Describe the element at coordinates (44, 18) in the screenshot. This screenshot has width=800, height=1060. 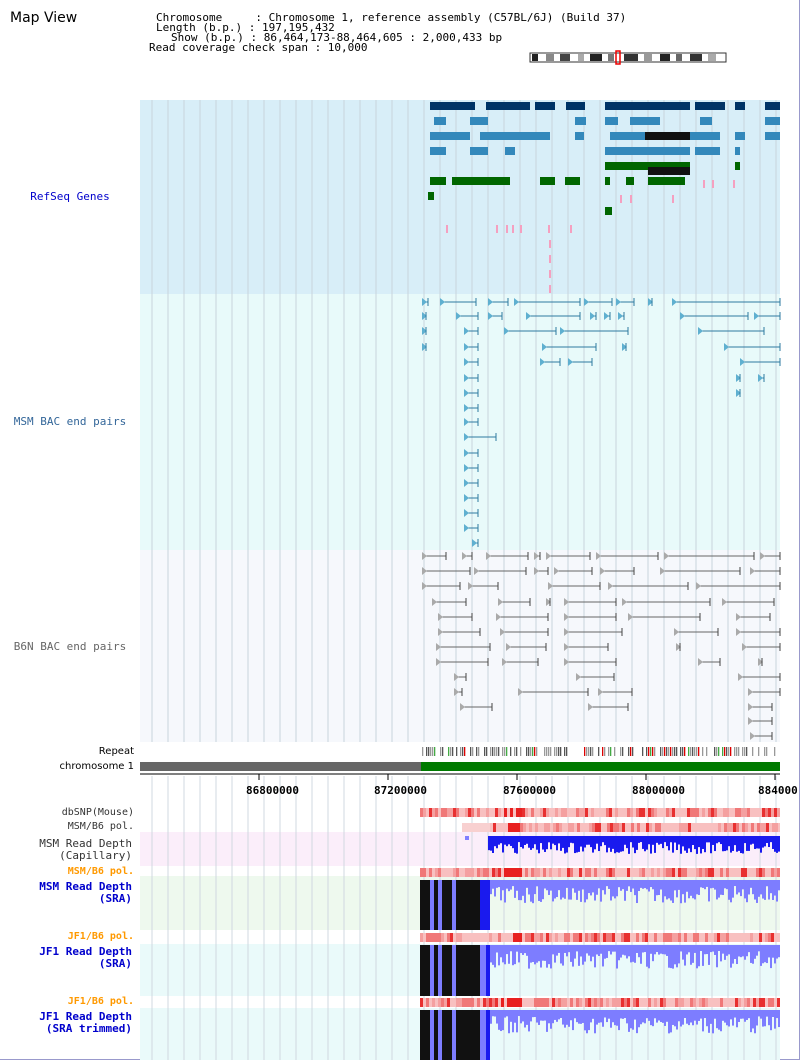
I see `page-title: Map View` at that location.